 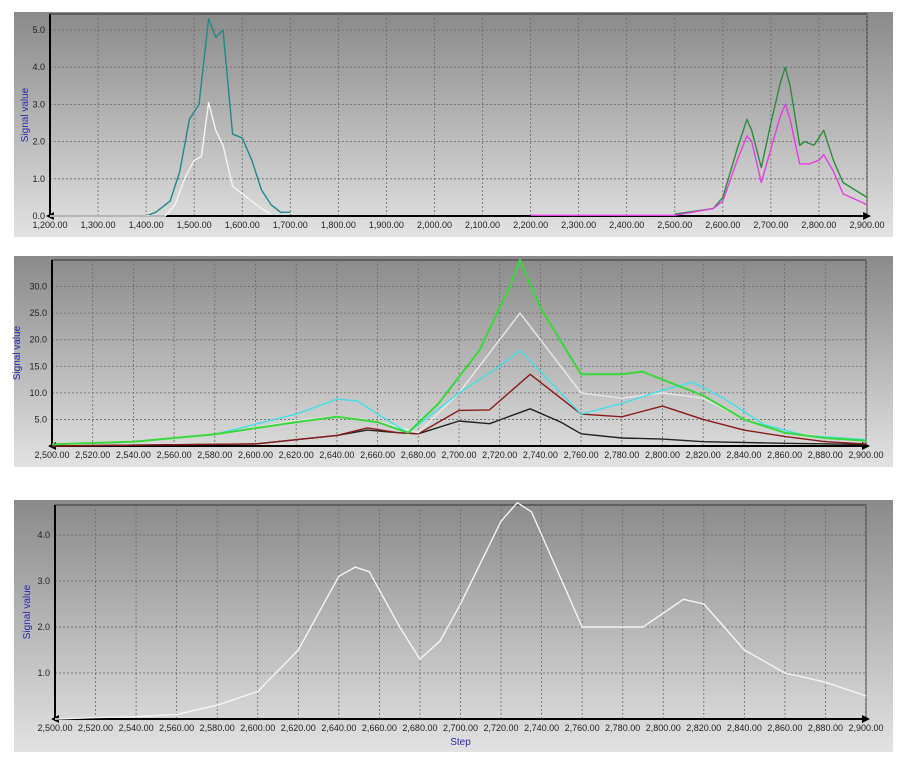 What do you see at coordinates (146, 225) in the screenshot?
I see `x-tick-label: 1,400.00` at bounding box center [146, 225].